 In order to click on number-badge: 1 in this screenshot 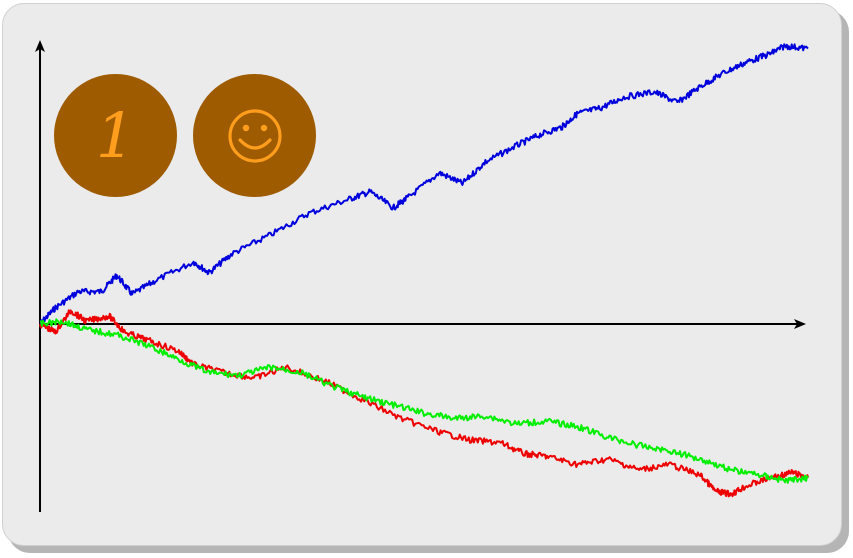, I will do `click(115, 135)`.